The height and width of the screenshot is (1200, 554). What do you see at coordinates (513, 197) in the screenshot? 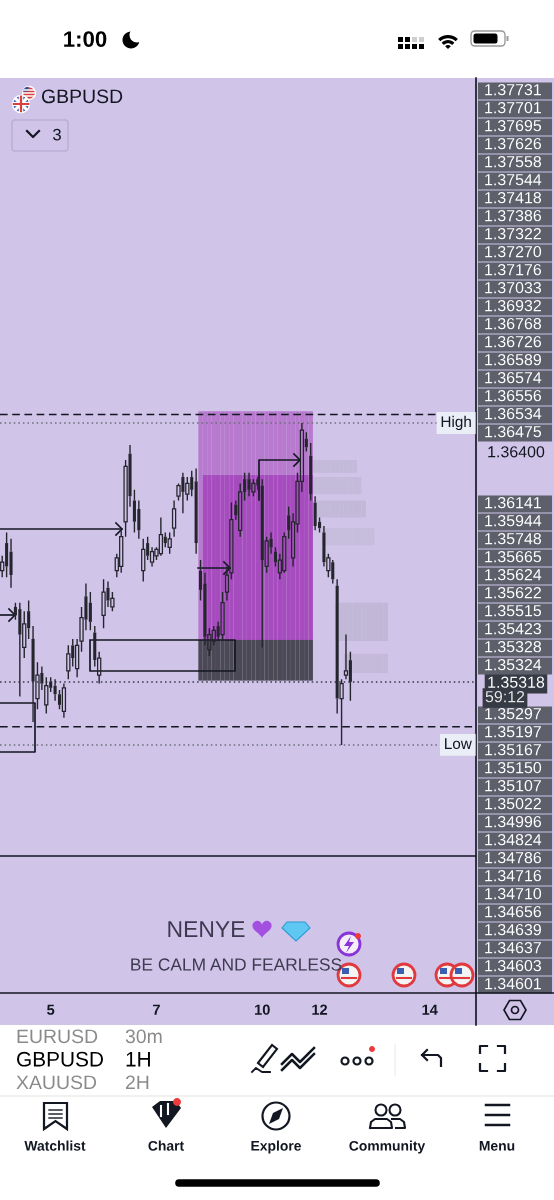
I see `text: 1.37418` at bounding box center [513, 197].